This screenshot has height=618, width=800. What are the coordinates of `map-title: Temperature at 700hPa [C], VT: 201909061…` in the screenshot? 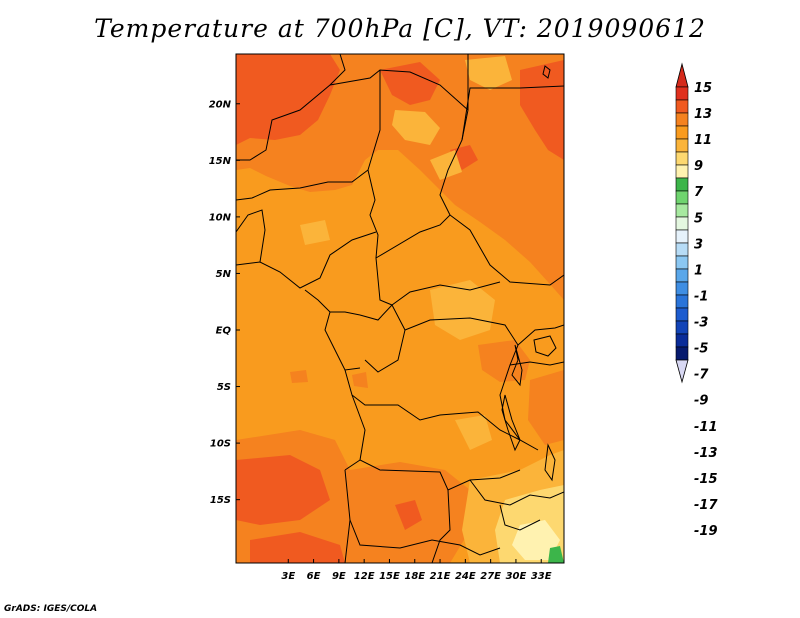 It's located at (400, 28).